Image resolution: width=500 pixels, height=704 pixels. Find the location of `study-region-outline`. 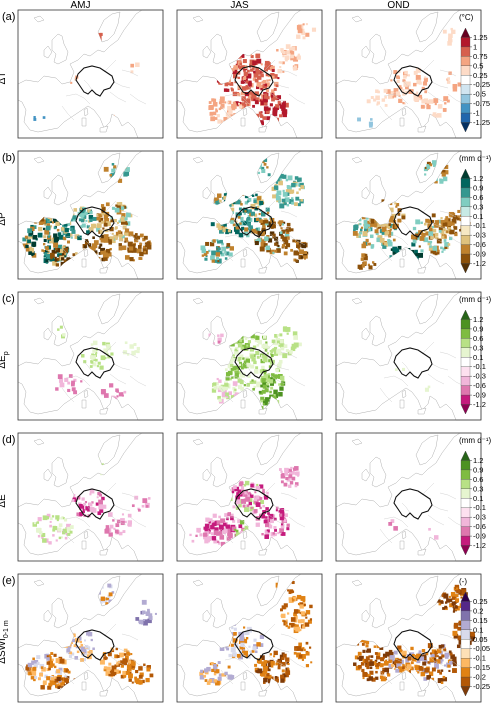

study-region-outline is located at coordinates (254, 645).